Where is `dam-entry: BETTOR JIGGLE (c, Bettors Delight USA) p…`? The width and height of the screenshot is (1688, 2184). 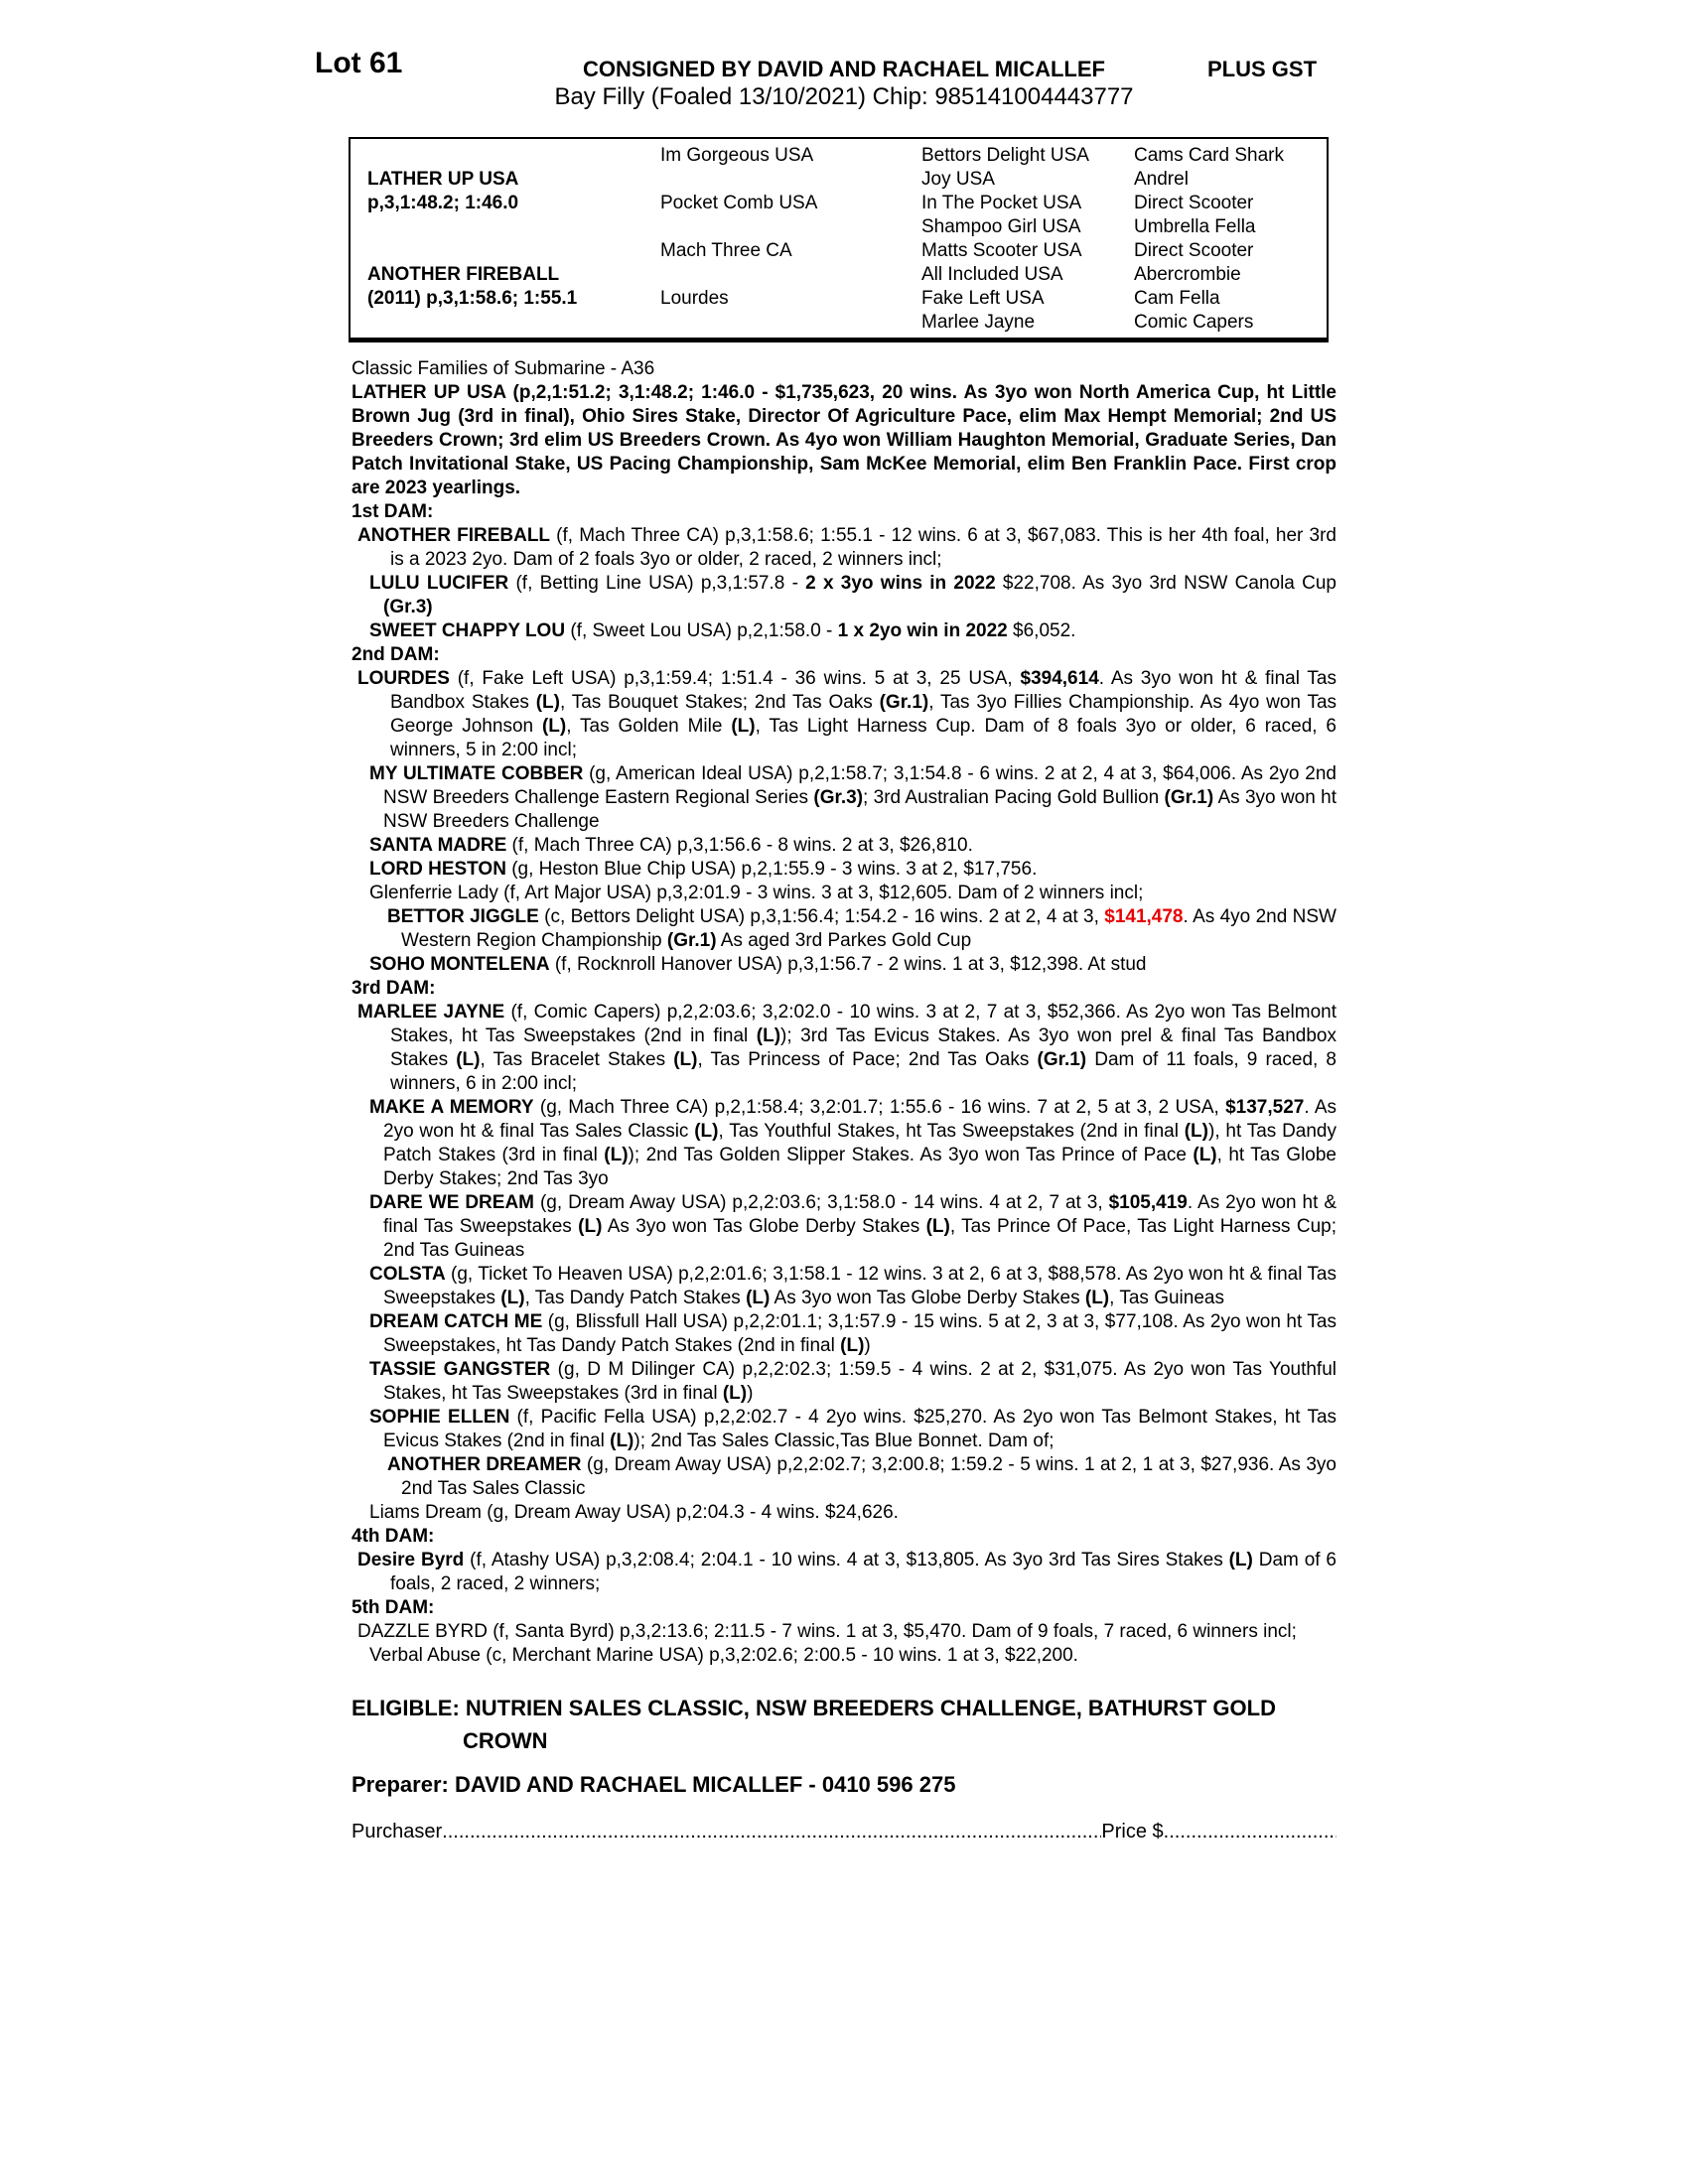 dam-entry: BETTOR JIGGLE (c, Bettors Delight USA) p… is located at coordinates (861, 928).